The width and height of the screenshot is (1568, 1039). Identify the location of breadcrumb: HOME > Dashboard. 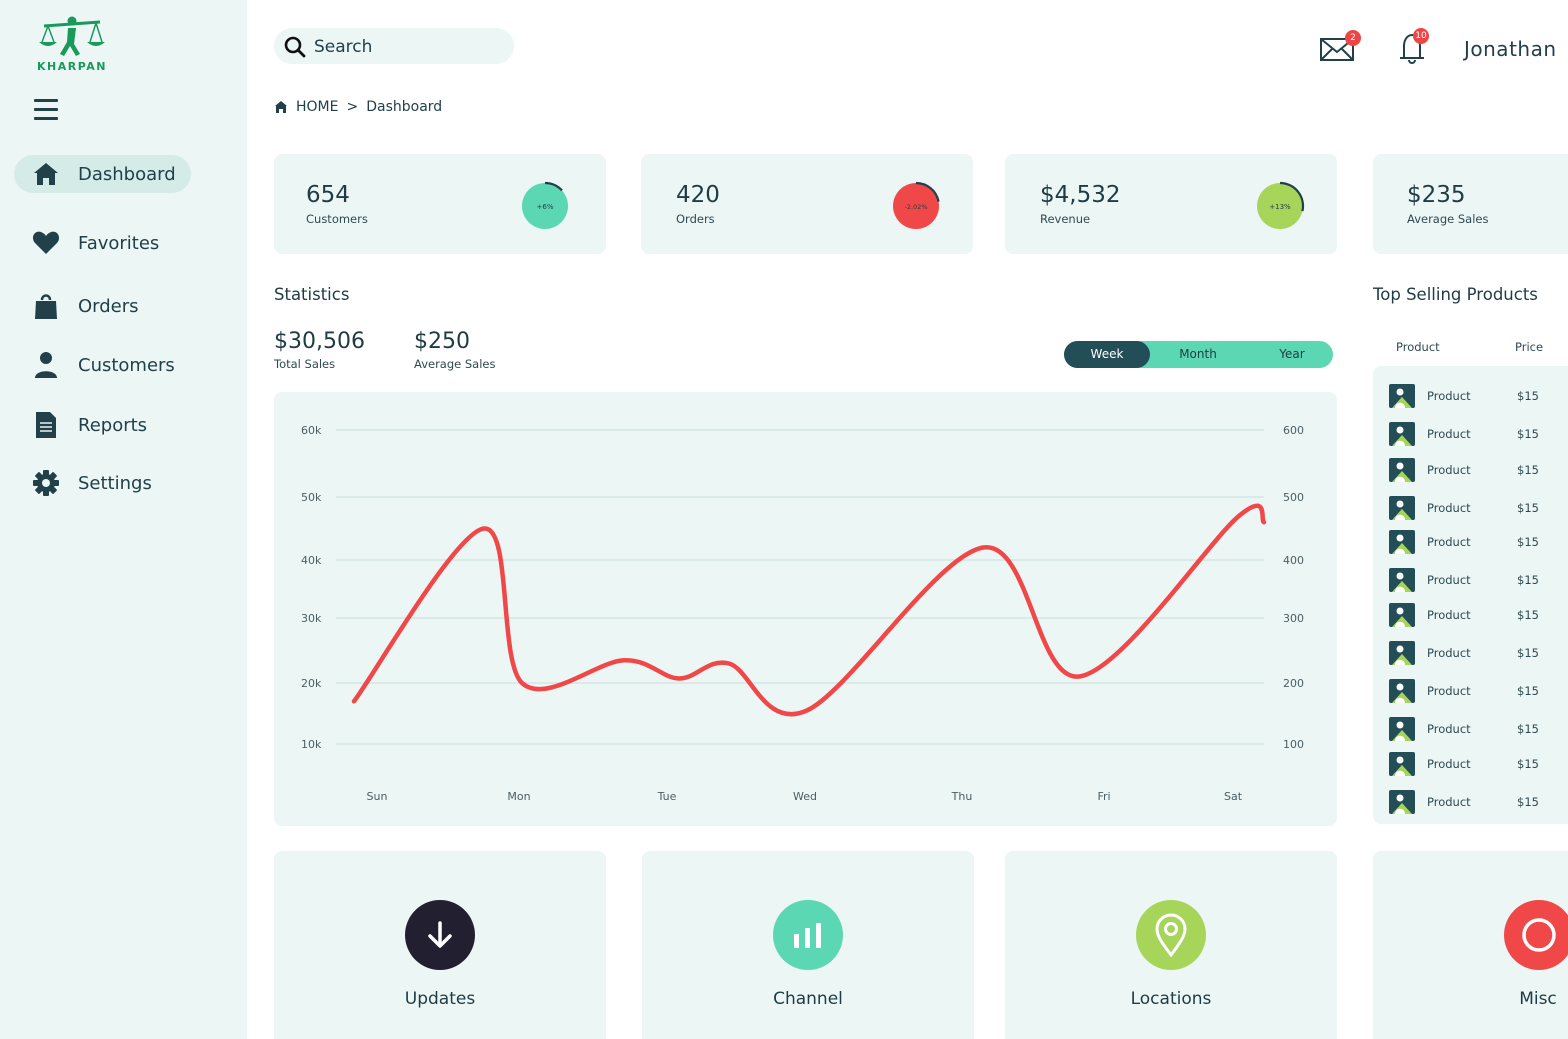
(362, 107).